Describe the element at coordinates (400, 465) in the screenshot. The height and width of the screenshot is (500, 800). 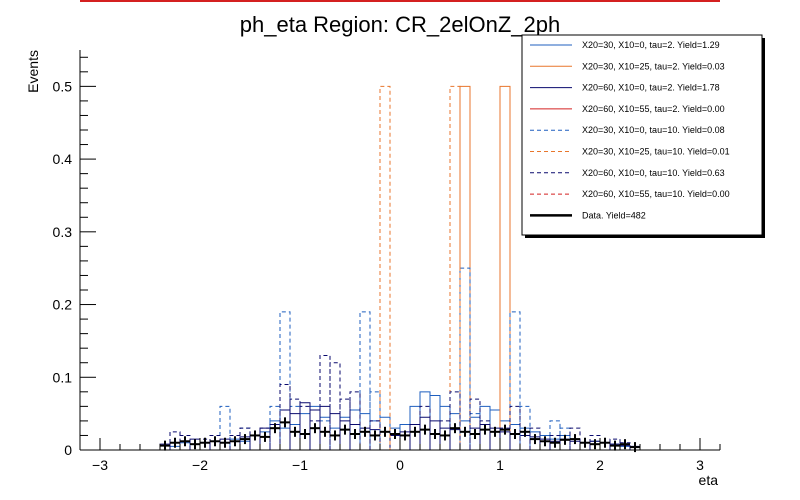
I see `x-tick-label-3: 0` at that location.